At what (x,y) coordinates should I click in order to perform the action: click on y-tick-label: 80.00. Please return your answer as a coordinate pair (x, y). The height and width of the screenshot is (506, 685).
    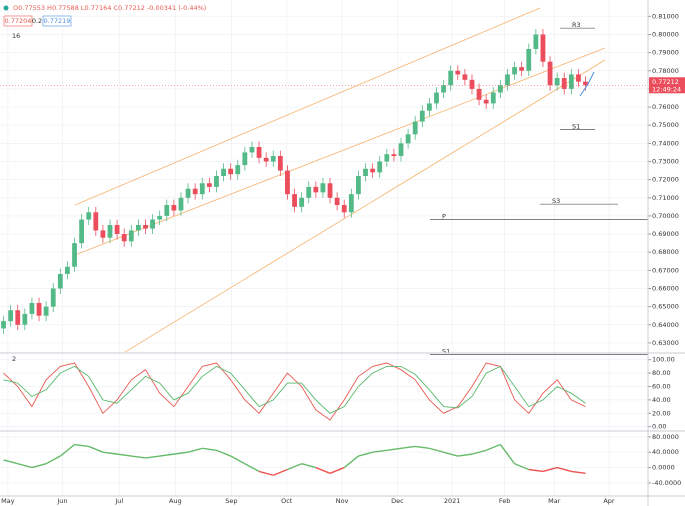
    Looking at the image, I should click on (661, 373).